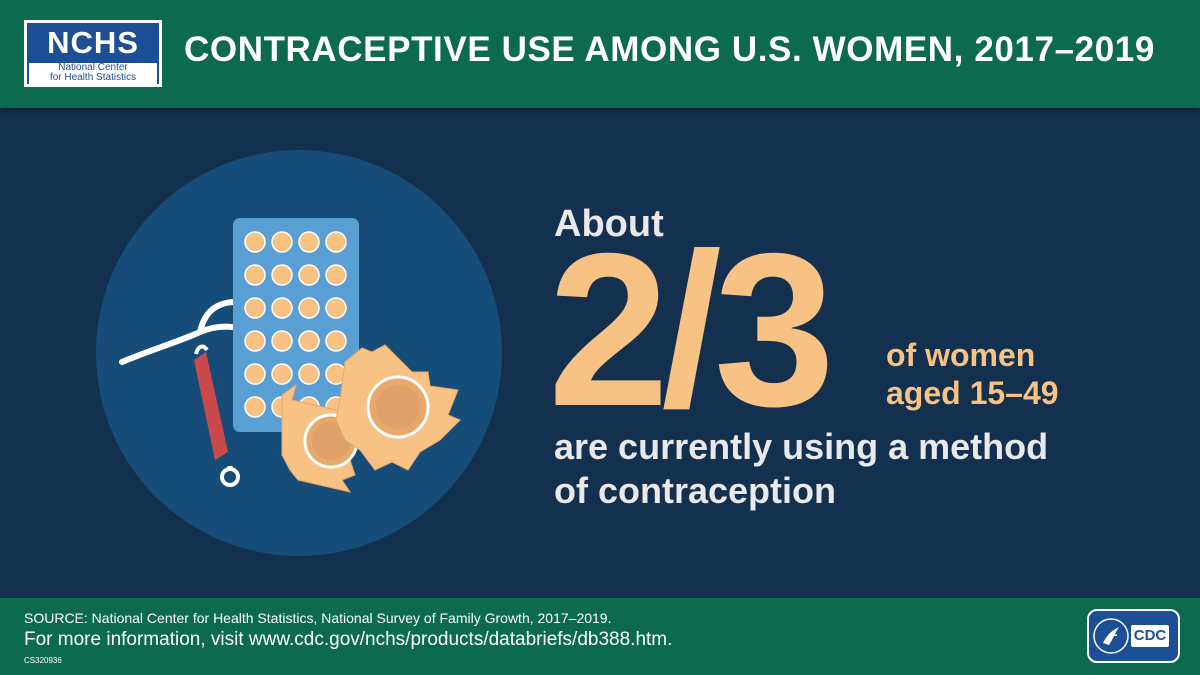 Image resolution: width=1200 pixels, height=675 pixels. Describe the element at coordinates (609, 224) in the screenshot. I see `about-label: About` at that location.